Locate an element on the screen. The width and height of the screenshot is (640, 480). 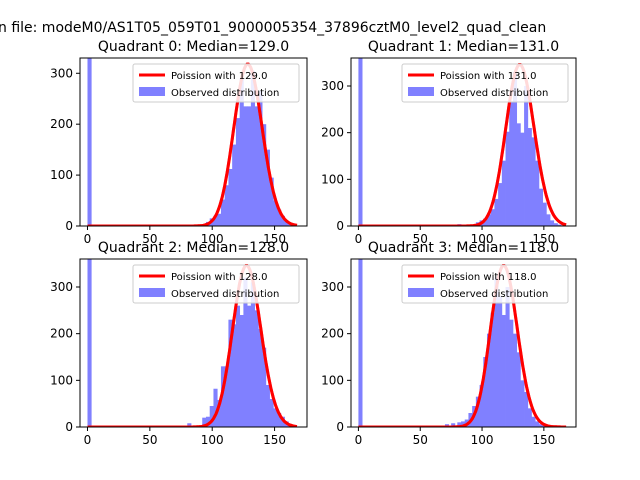
legend-label-poisson: Poission with 131.0 is located at coordinates (488, 76).